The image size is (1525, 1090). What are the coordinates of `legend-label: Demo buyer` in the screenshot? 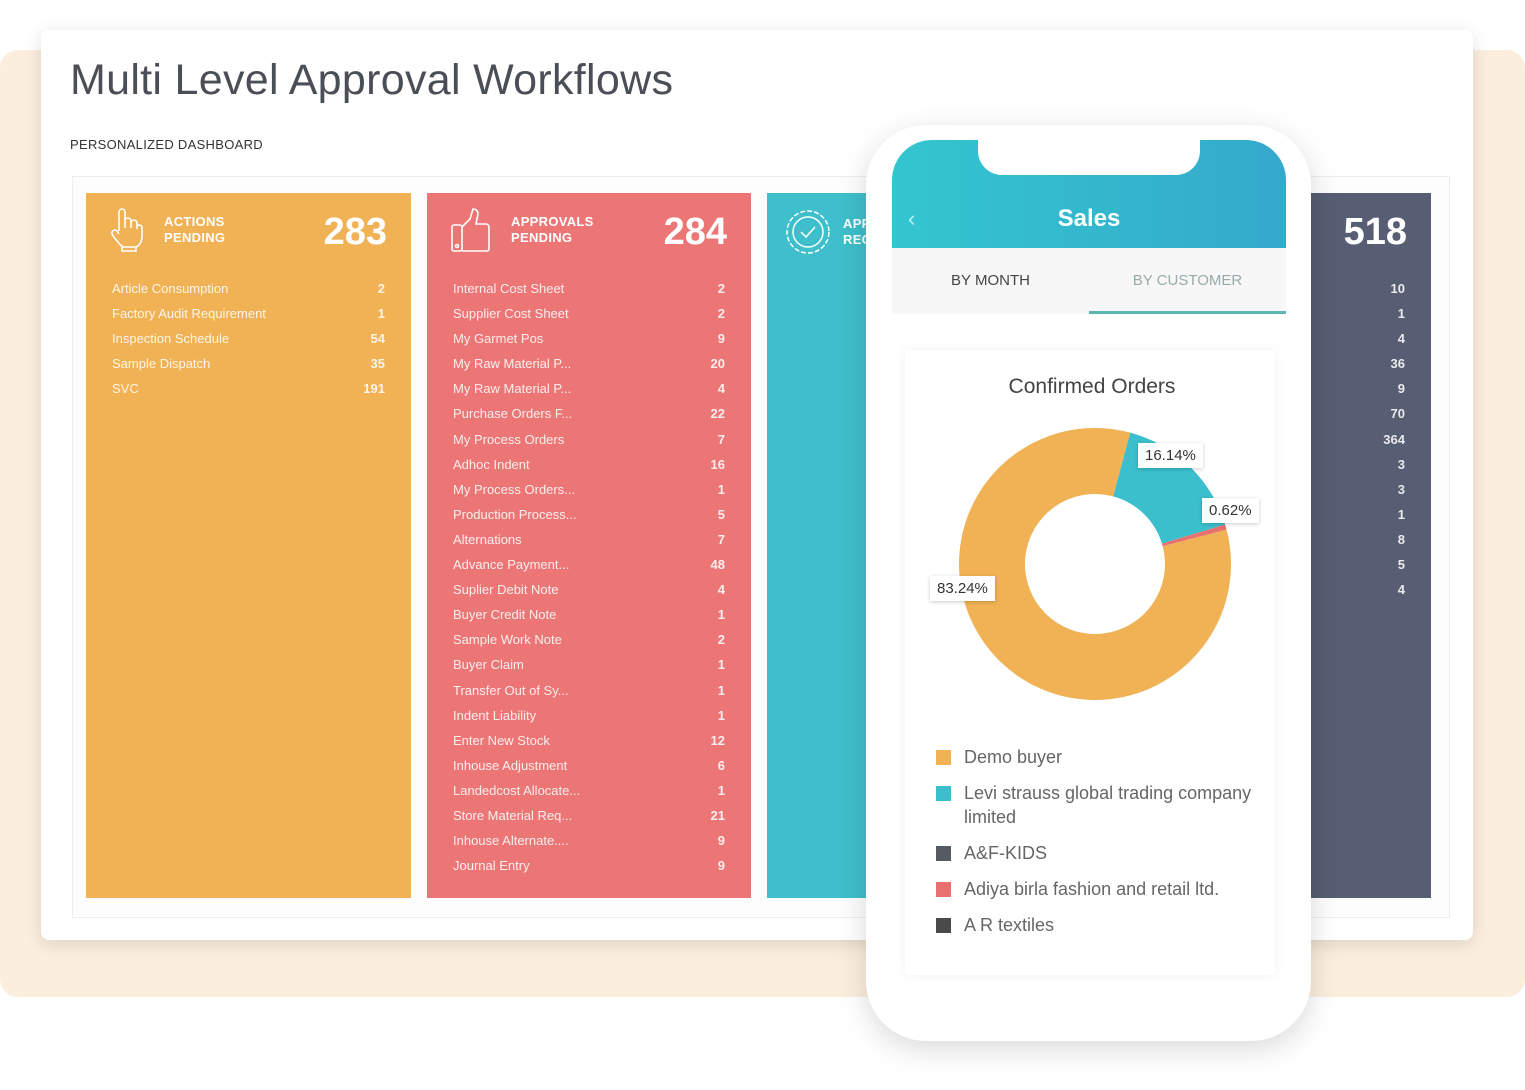 It's located at (1013, 757).